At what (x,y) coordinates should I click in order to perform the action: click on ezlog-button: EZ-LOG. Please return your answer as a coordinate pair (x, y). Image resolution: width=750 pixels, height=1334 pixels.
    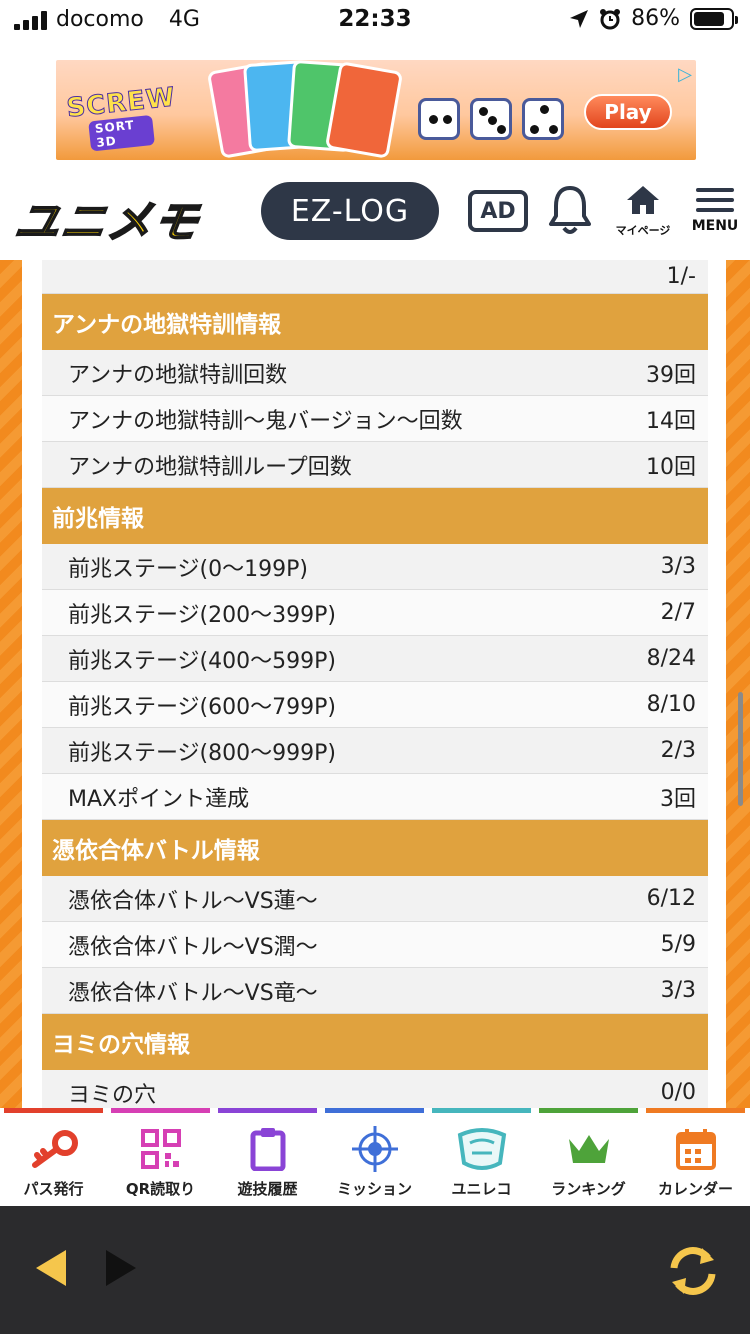
    Looking at the image, I should click on (350, 211).